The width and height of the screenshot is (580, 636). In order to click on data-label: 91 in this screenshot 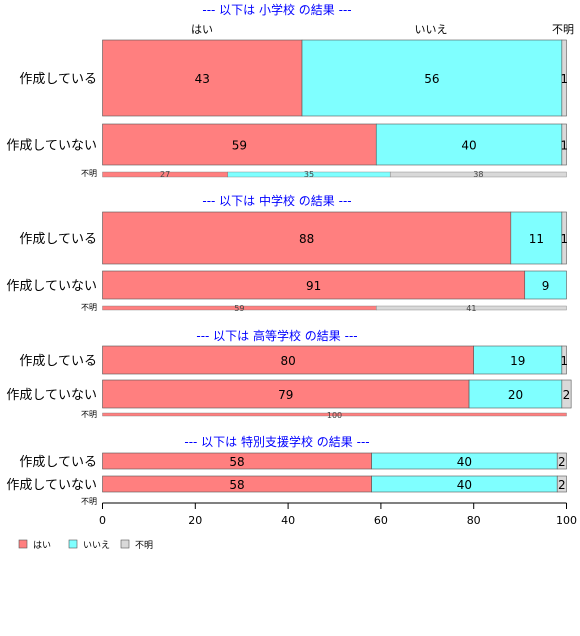, I will do `click(313, 286)`.